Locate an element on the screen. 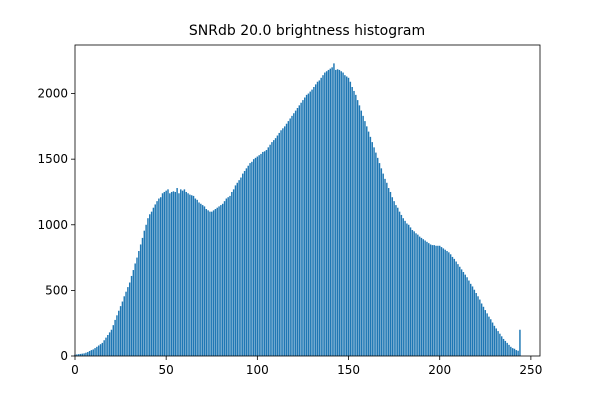  y-tick-label: 500 is located at coordinates (56, 290).